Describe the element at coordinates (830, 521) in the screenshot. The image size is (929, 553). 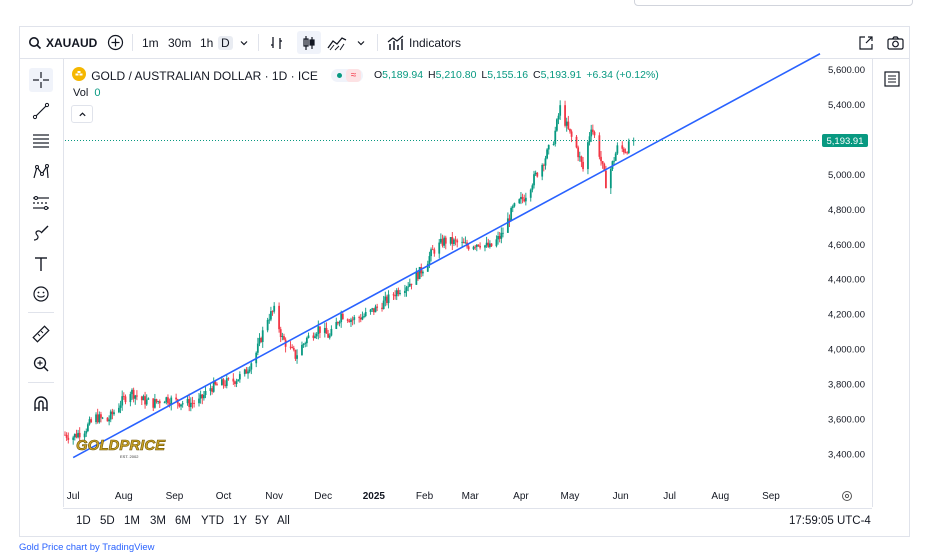
I see `clock-time: 17:59:05 UTC-4` at that location.